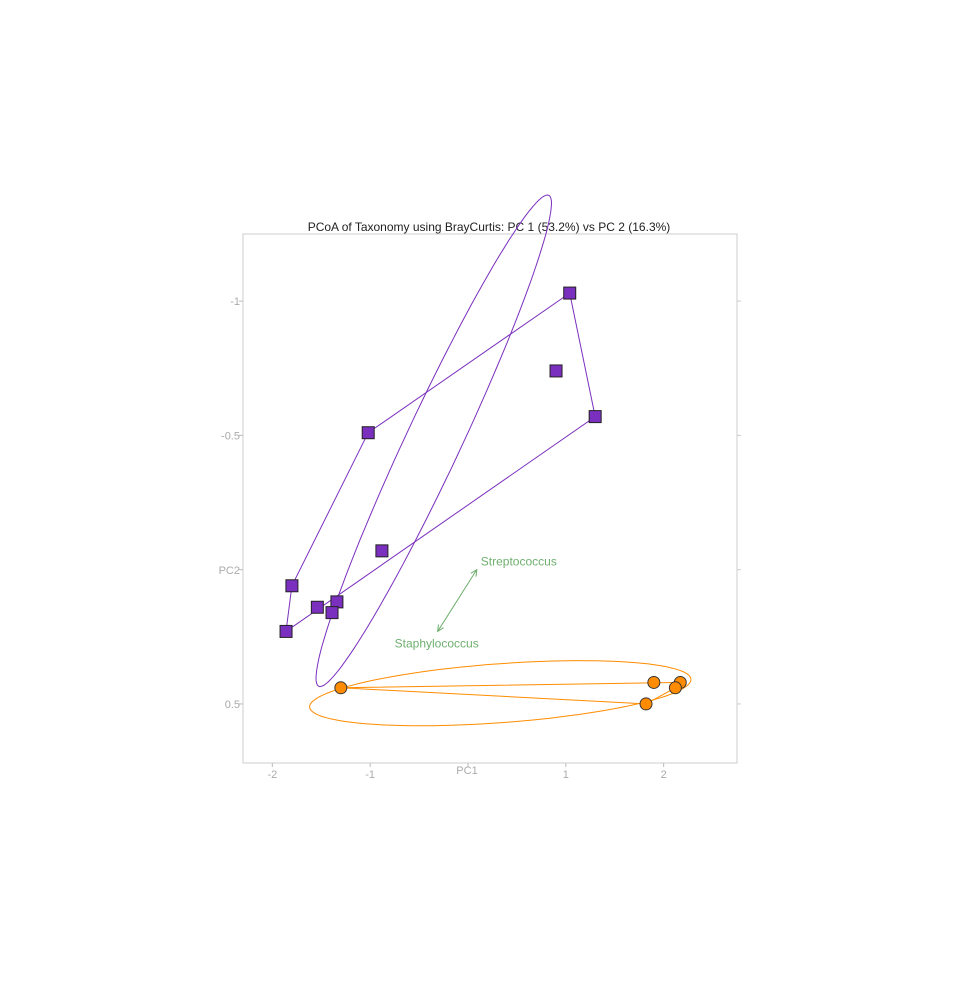  I want to click on x-tick-label: -2, so click(272, 775).